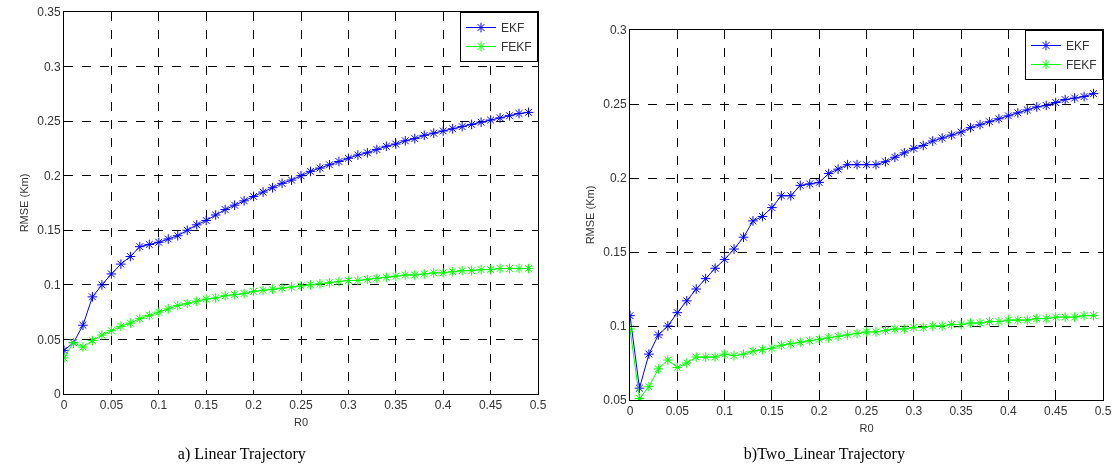 This screenshot has width=1118, height=476. I want to click on text: a) Linear Trajectory, so click(241, 454).